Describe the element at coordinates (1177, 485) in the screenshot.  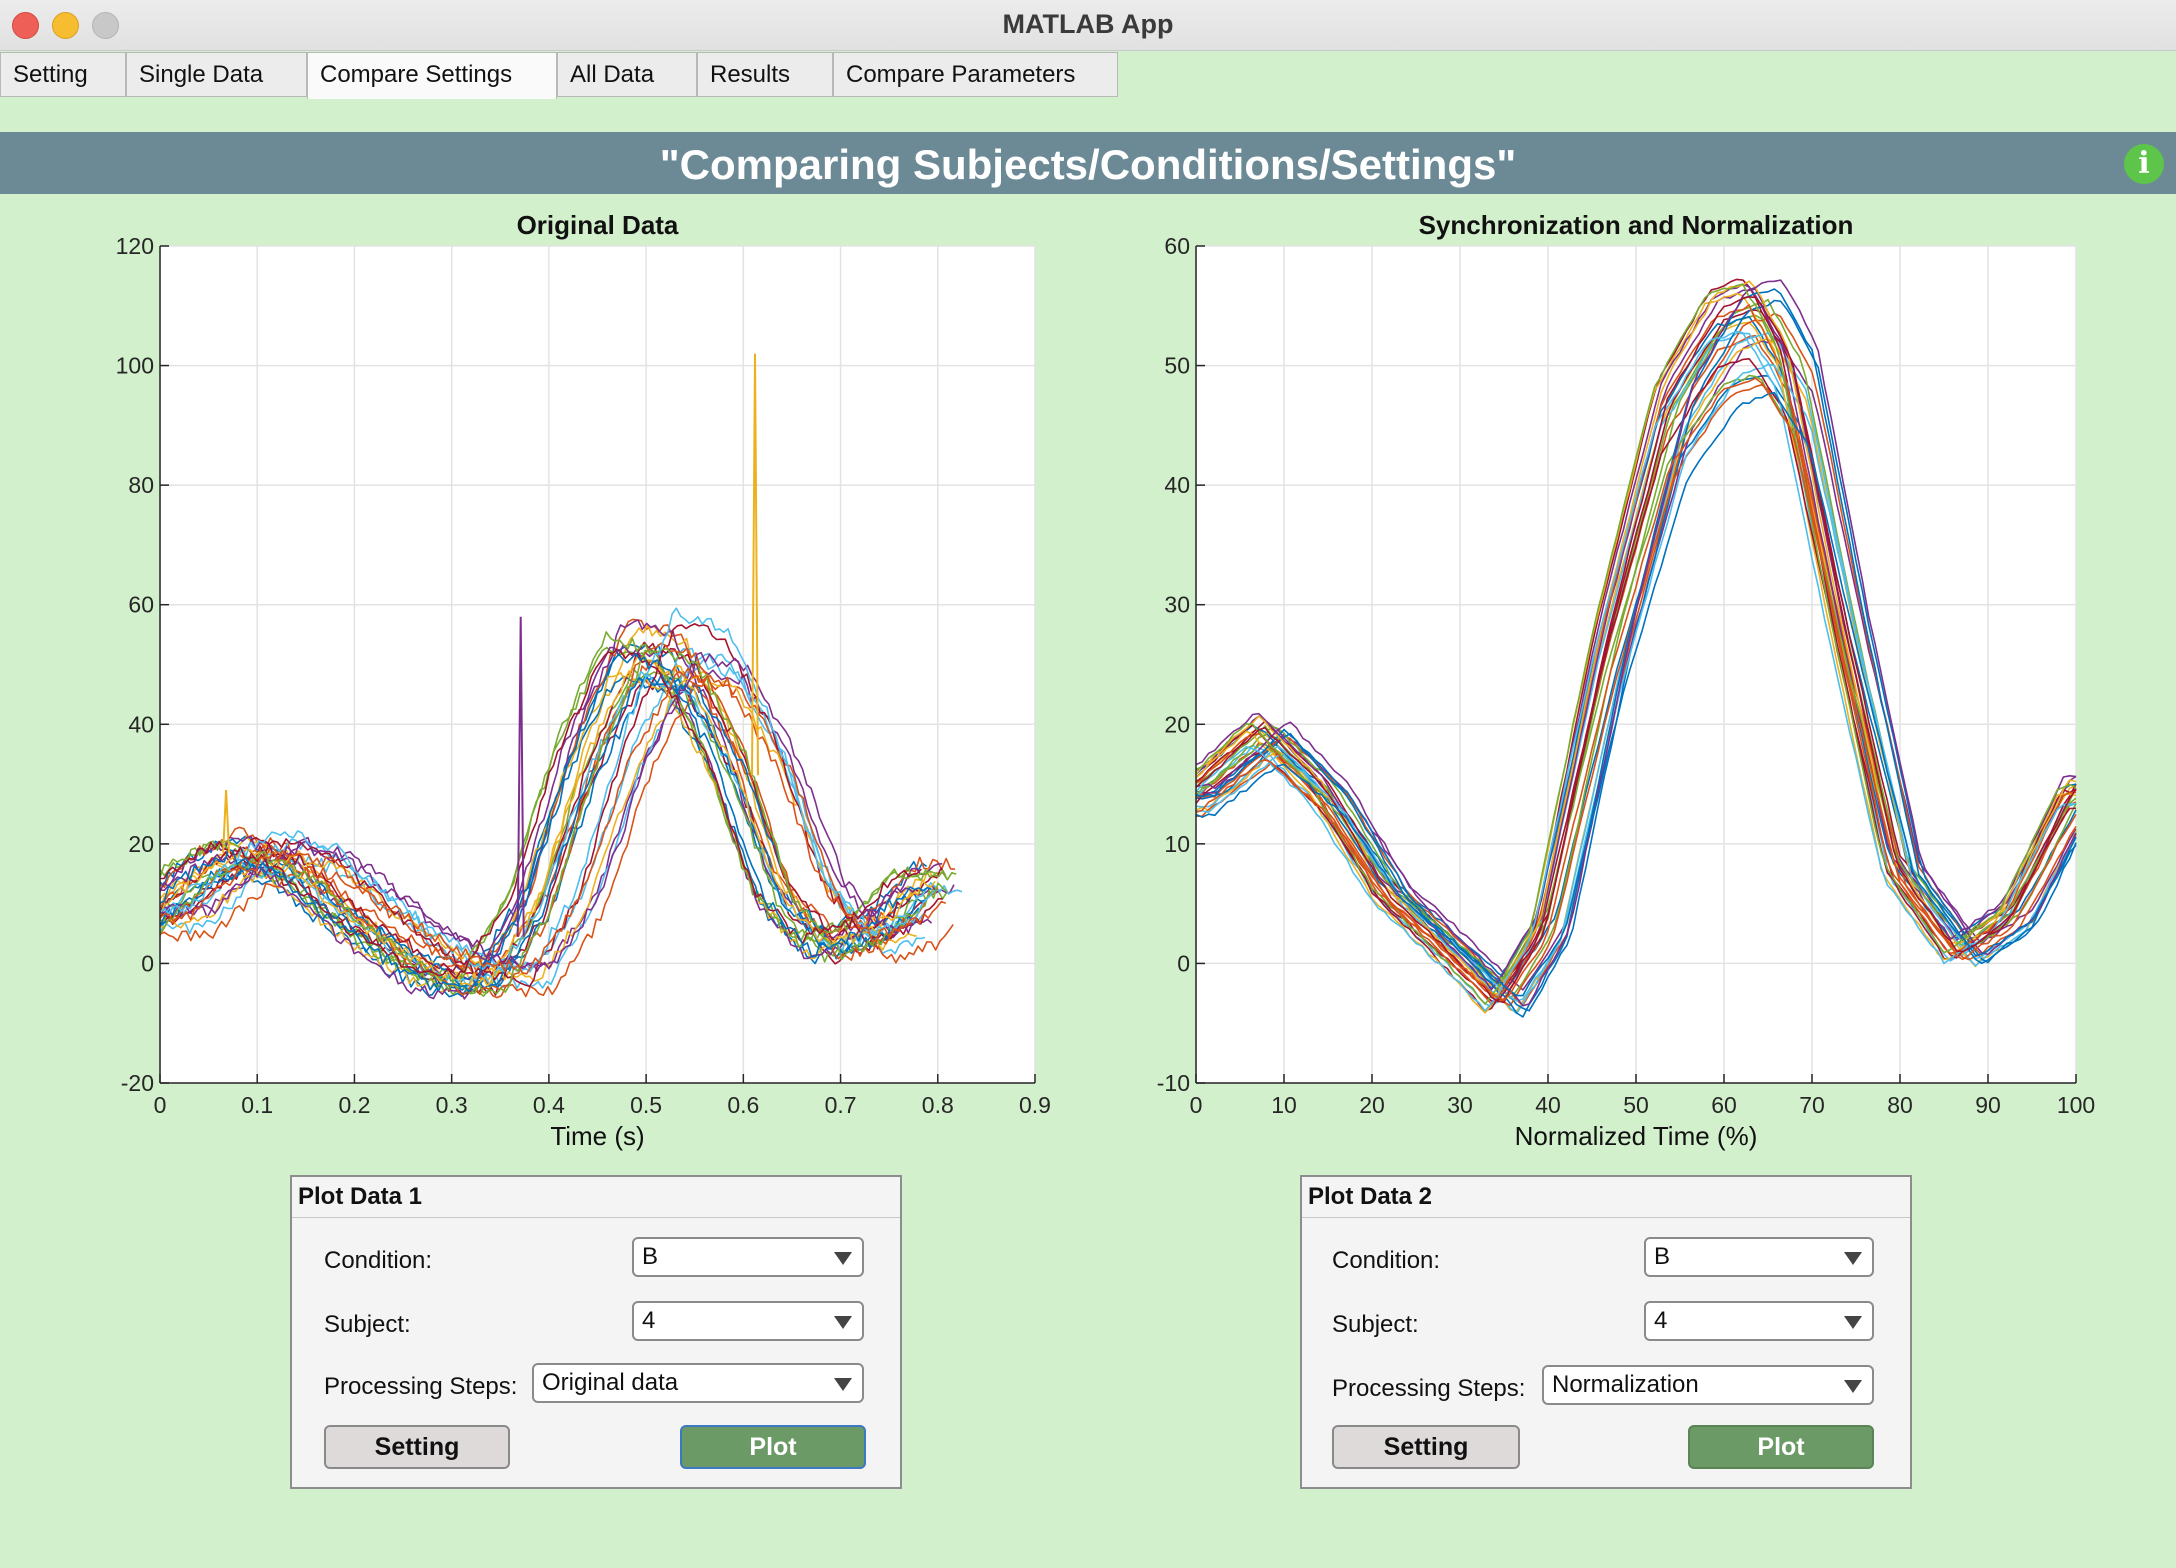
I see `y-tick-label: 40` at that location.